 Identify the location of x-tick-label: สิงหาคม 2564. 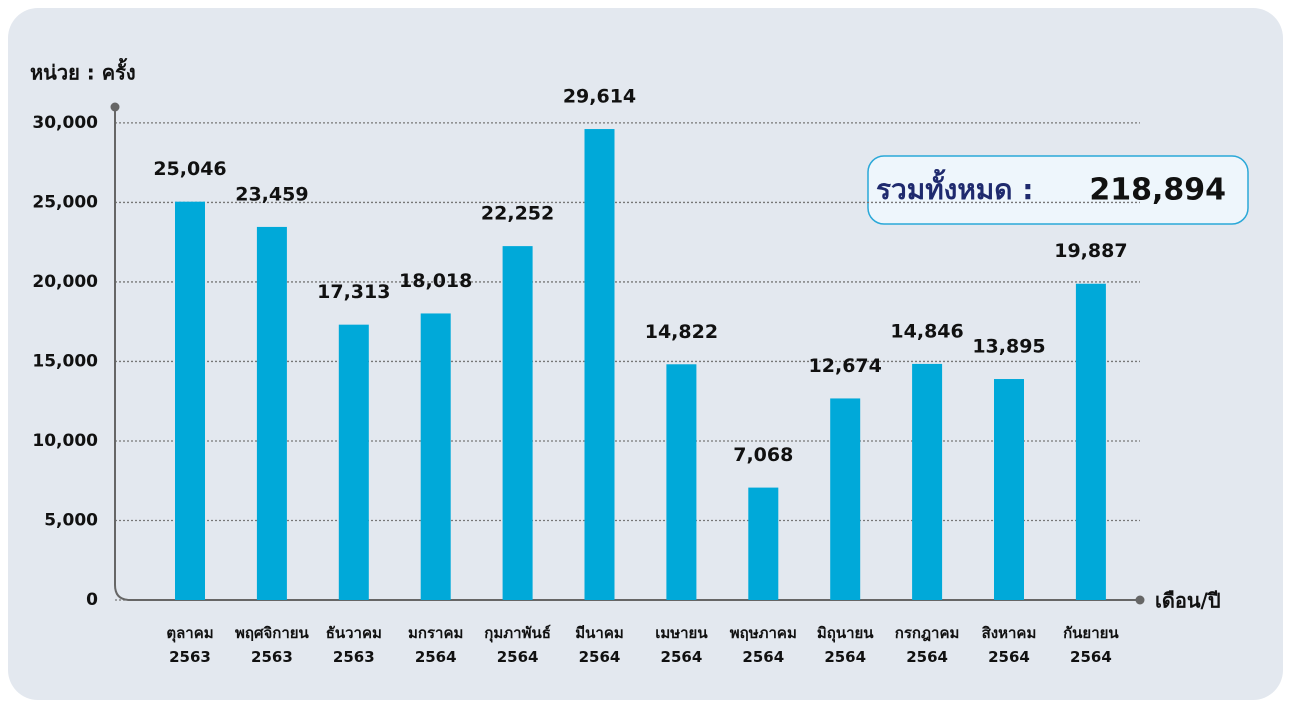
(1009, 645).